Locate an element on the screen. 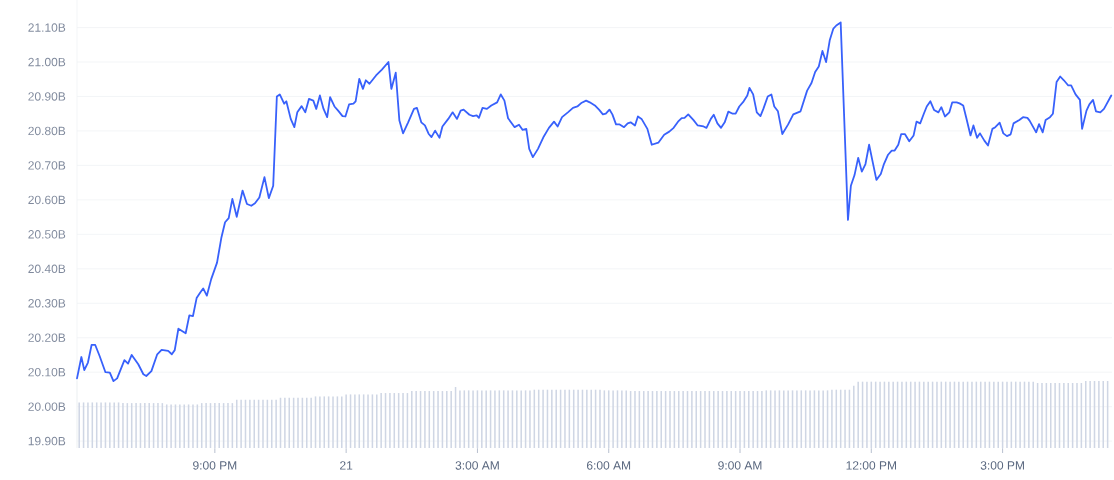 This screenshot has width=1114, height=480. y-tick-label: 19.90B is located at coordinates (47, 441).